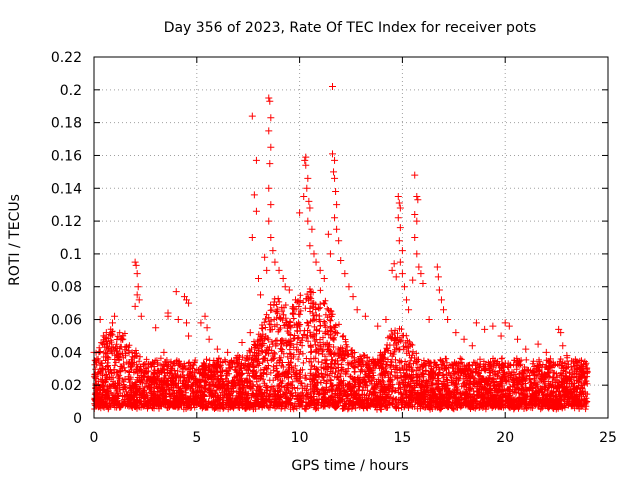 The width and height of the screenshot is (640, 480). I want to click on y-tick-label: 0.06, so click(66, 321).